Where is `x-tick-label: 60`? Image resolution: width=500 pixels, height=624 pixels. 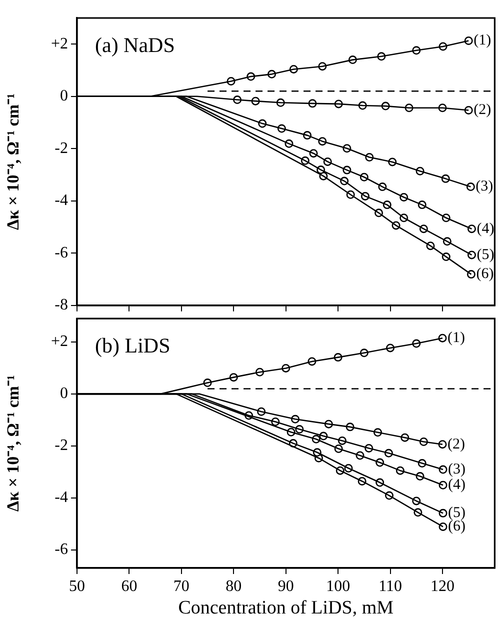 x-tick-label: 60 is located at coordinates (129, 586).